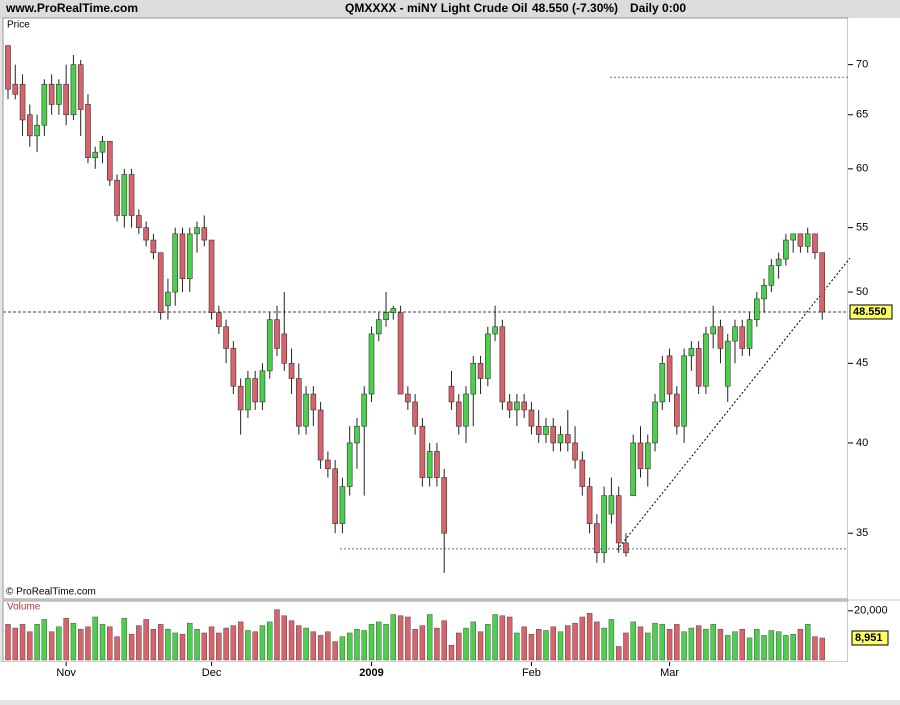 The height and width of the screenshot is (705, 900). What do you see at coordinates (658, 8) in the screenshot?
I see `period: Daily 0:00` at bounding box center [658, 8].